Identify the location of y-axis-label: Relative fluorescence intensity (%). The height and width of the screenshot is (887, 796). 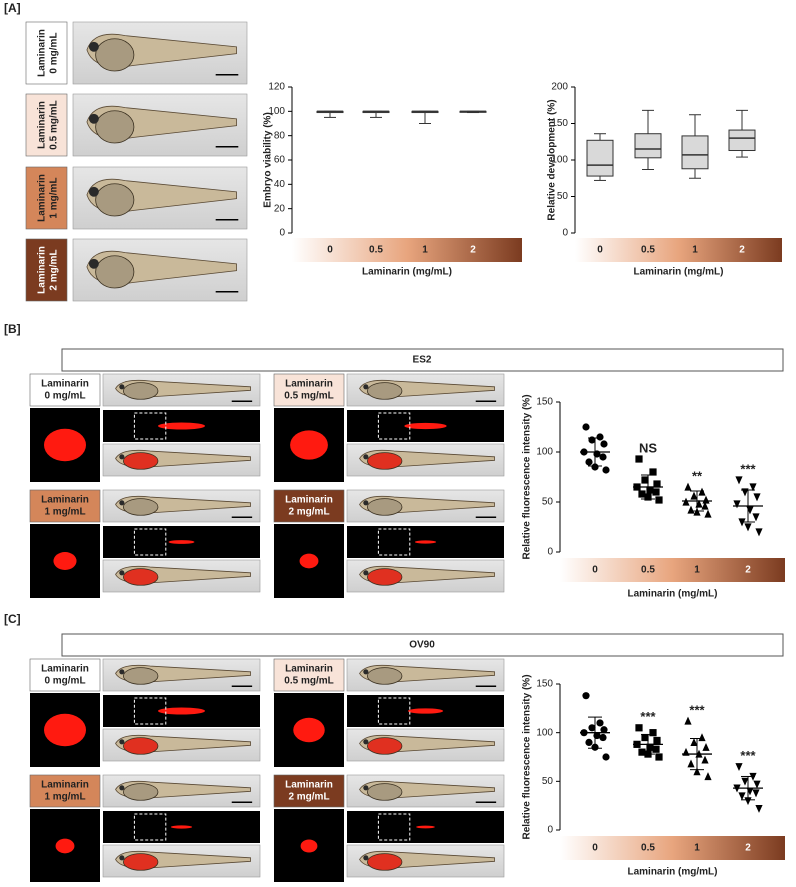
(527, 756).